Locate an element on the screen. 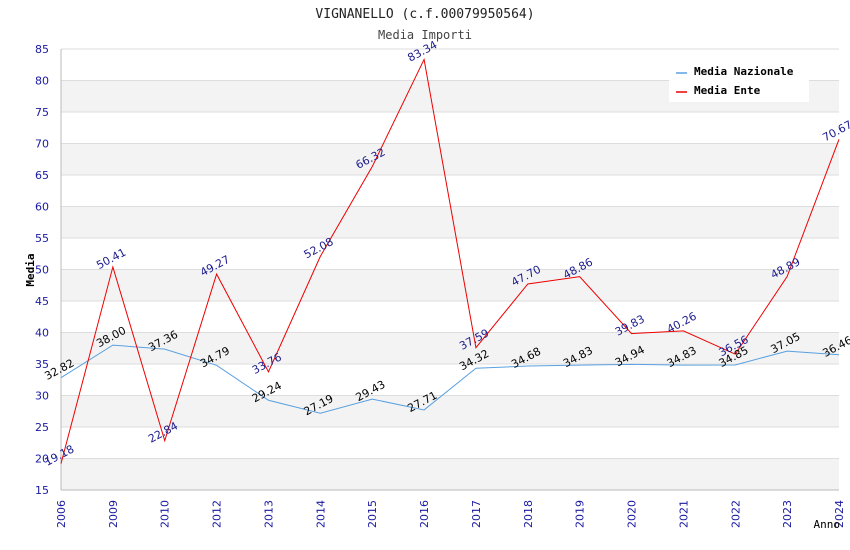 Image resolution: width=850 pixels, height=550 pixels. chart-title: VIGNANELLO (c.f.00079950564) is located at coordinates (424, 14).